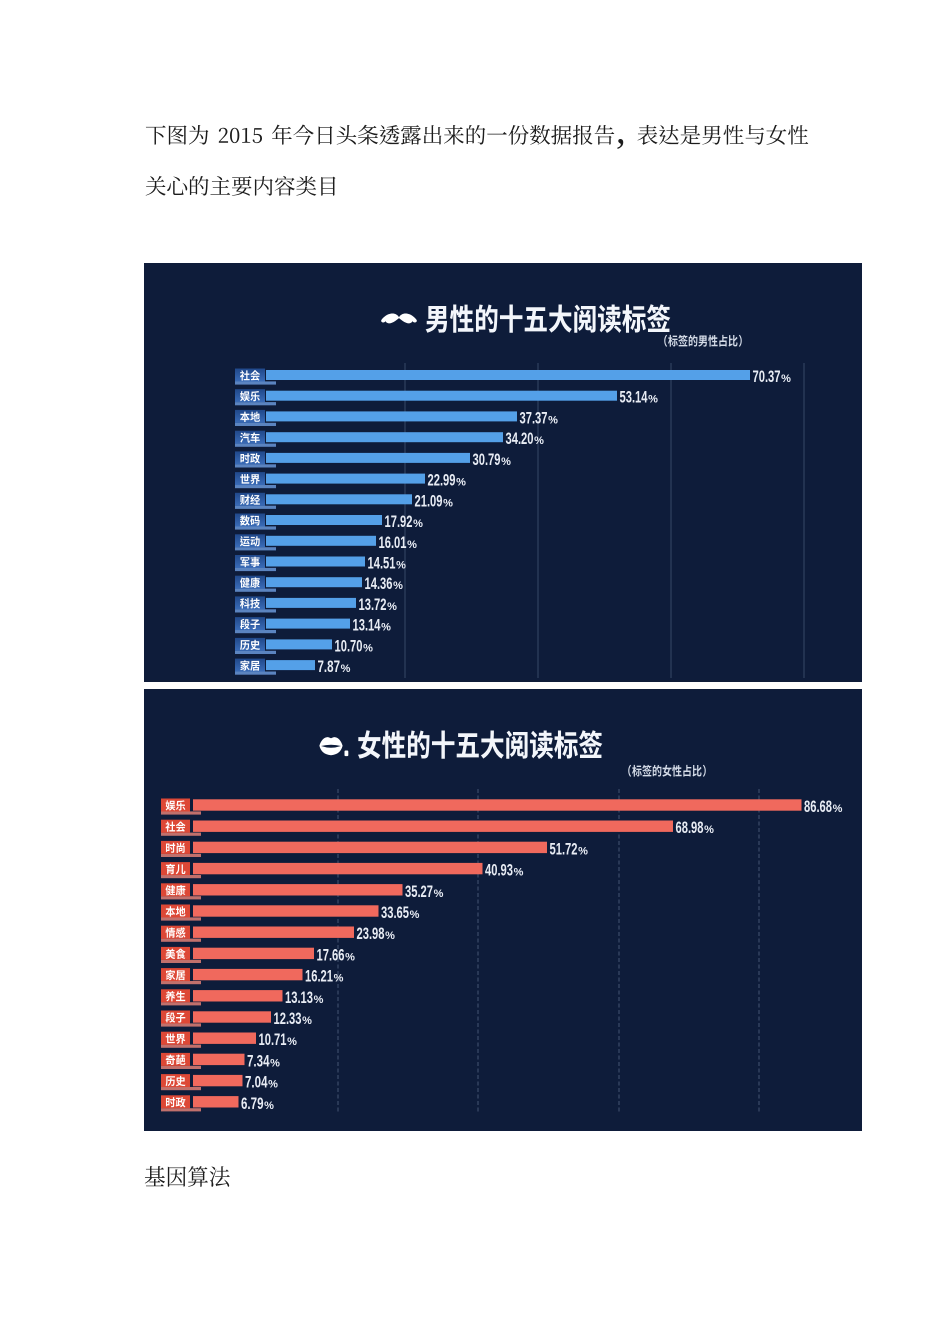 The width and height of the screenshot is (950, 1344). I want to click on svg-text: 37.37, so click(534, 417).